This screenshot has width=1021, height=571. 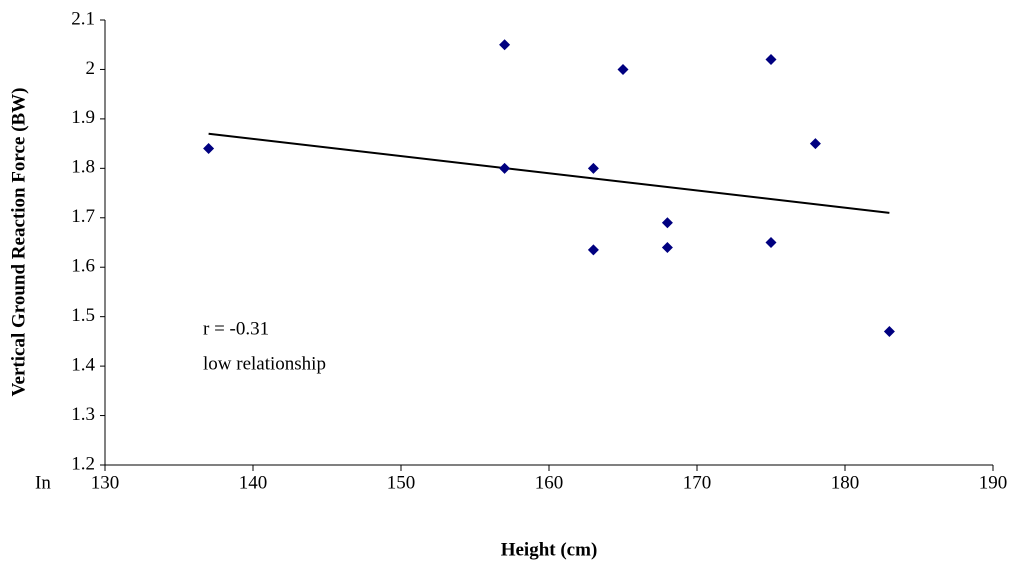 I want to click on y-axis-label: Vertical Ground Reaction Force (BW), so click(x=18, y=242).